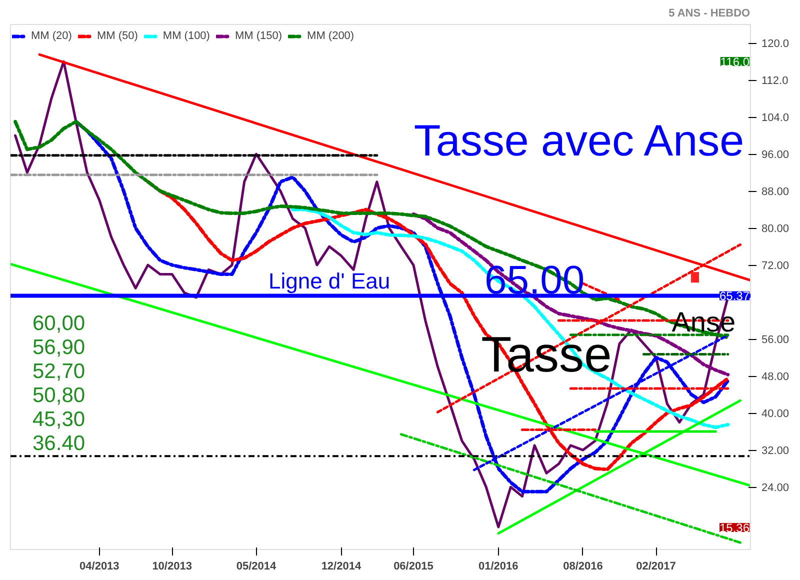 The image size is (800, 580). What do you see at coordinates (579, 141) in the screenshot?
I see `text: Tasse avec Anse` at bounding box center [579, 141].